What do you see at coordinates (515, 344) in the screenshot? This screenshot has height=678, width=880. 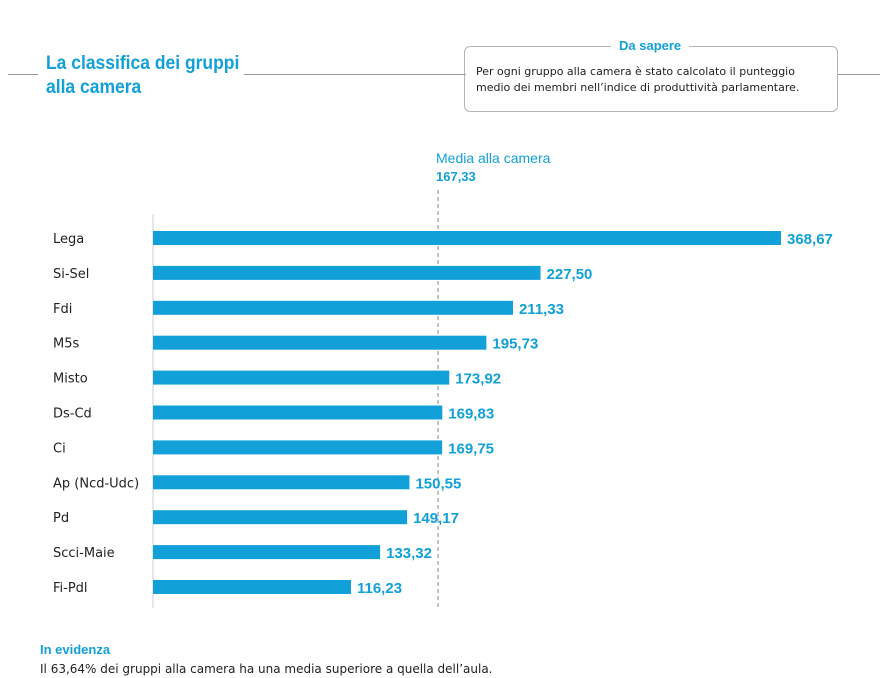 I see `value-label: 195,73` at bounding box center [515, 344].